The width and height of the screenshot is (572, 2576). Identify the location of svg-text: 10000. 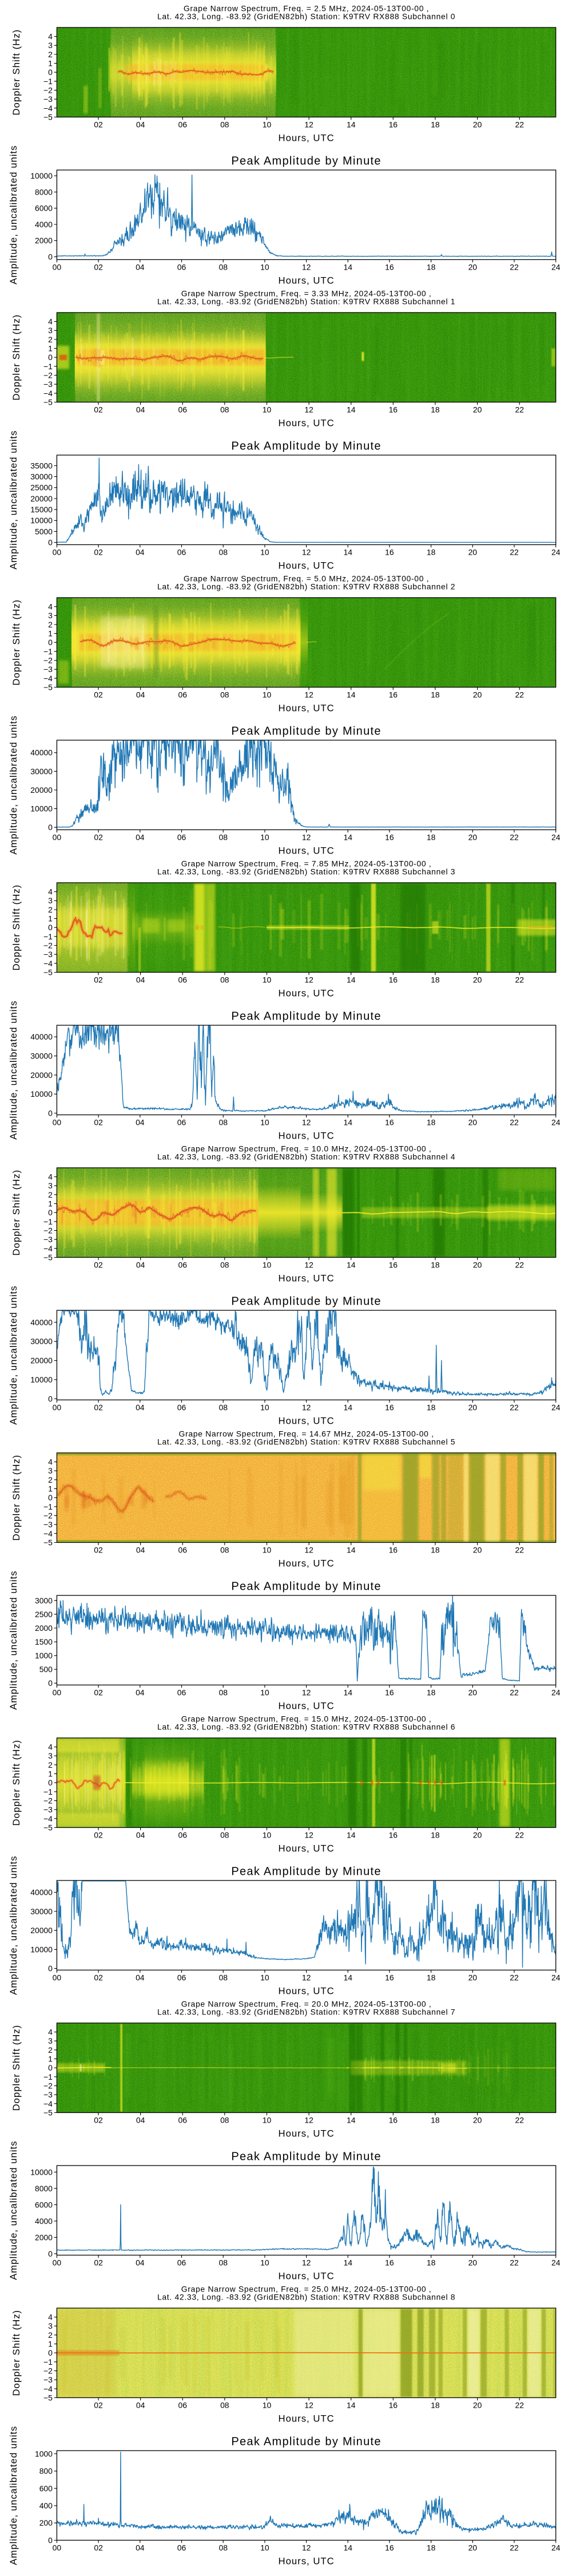
(41, 808).